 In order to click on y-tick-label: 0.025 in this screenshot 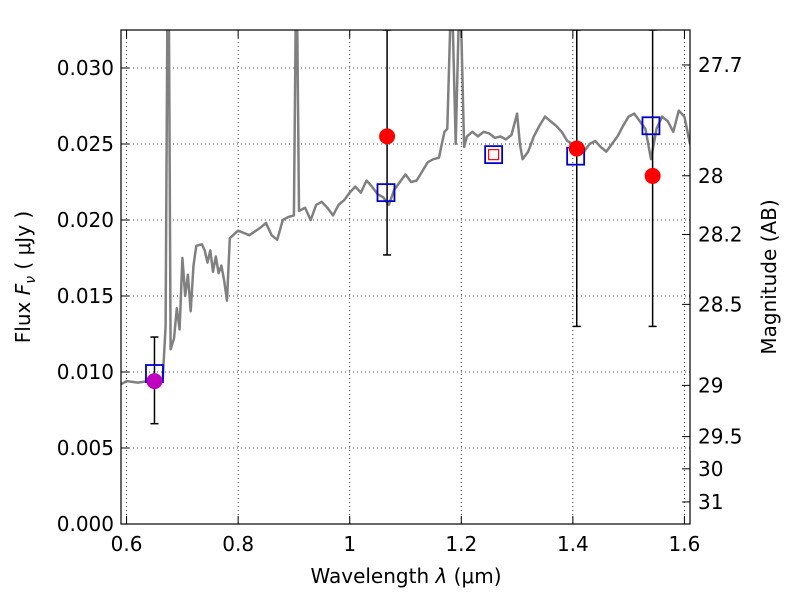, I will do `click(85, 144)`.